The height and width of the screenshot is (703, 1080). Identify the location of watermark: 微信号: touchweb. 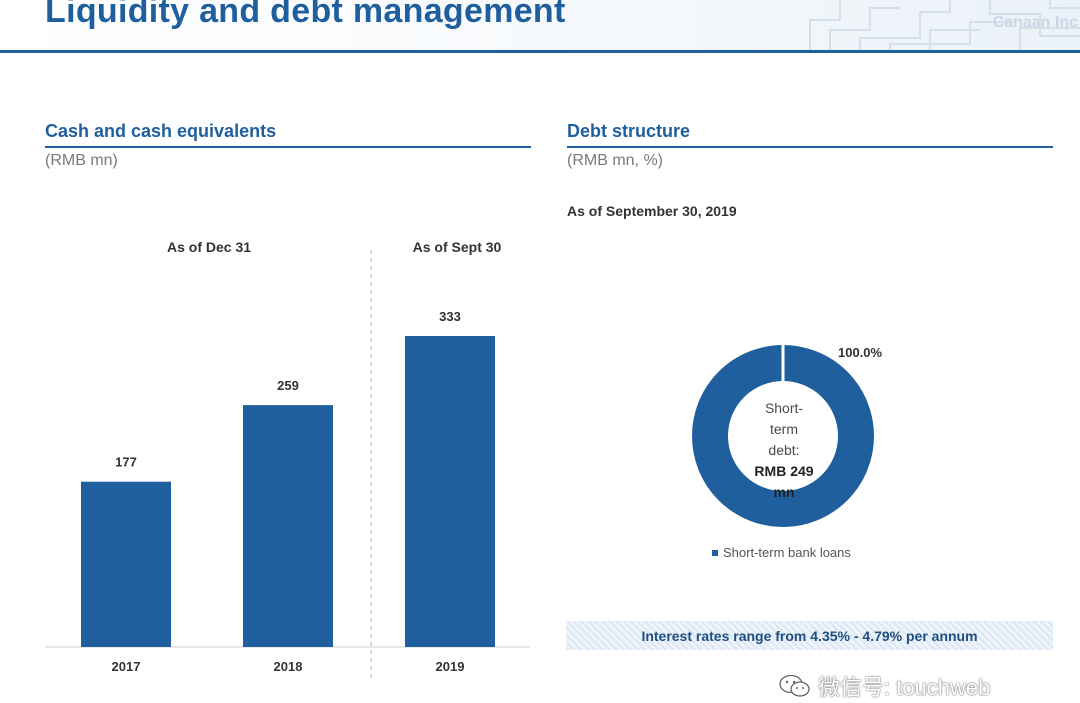
(884, 686).